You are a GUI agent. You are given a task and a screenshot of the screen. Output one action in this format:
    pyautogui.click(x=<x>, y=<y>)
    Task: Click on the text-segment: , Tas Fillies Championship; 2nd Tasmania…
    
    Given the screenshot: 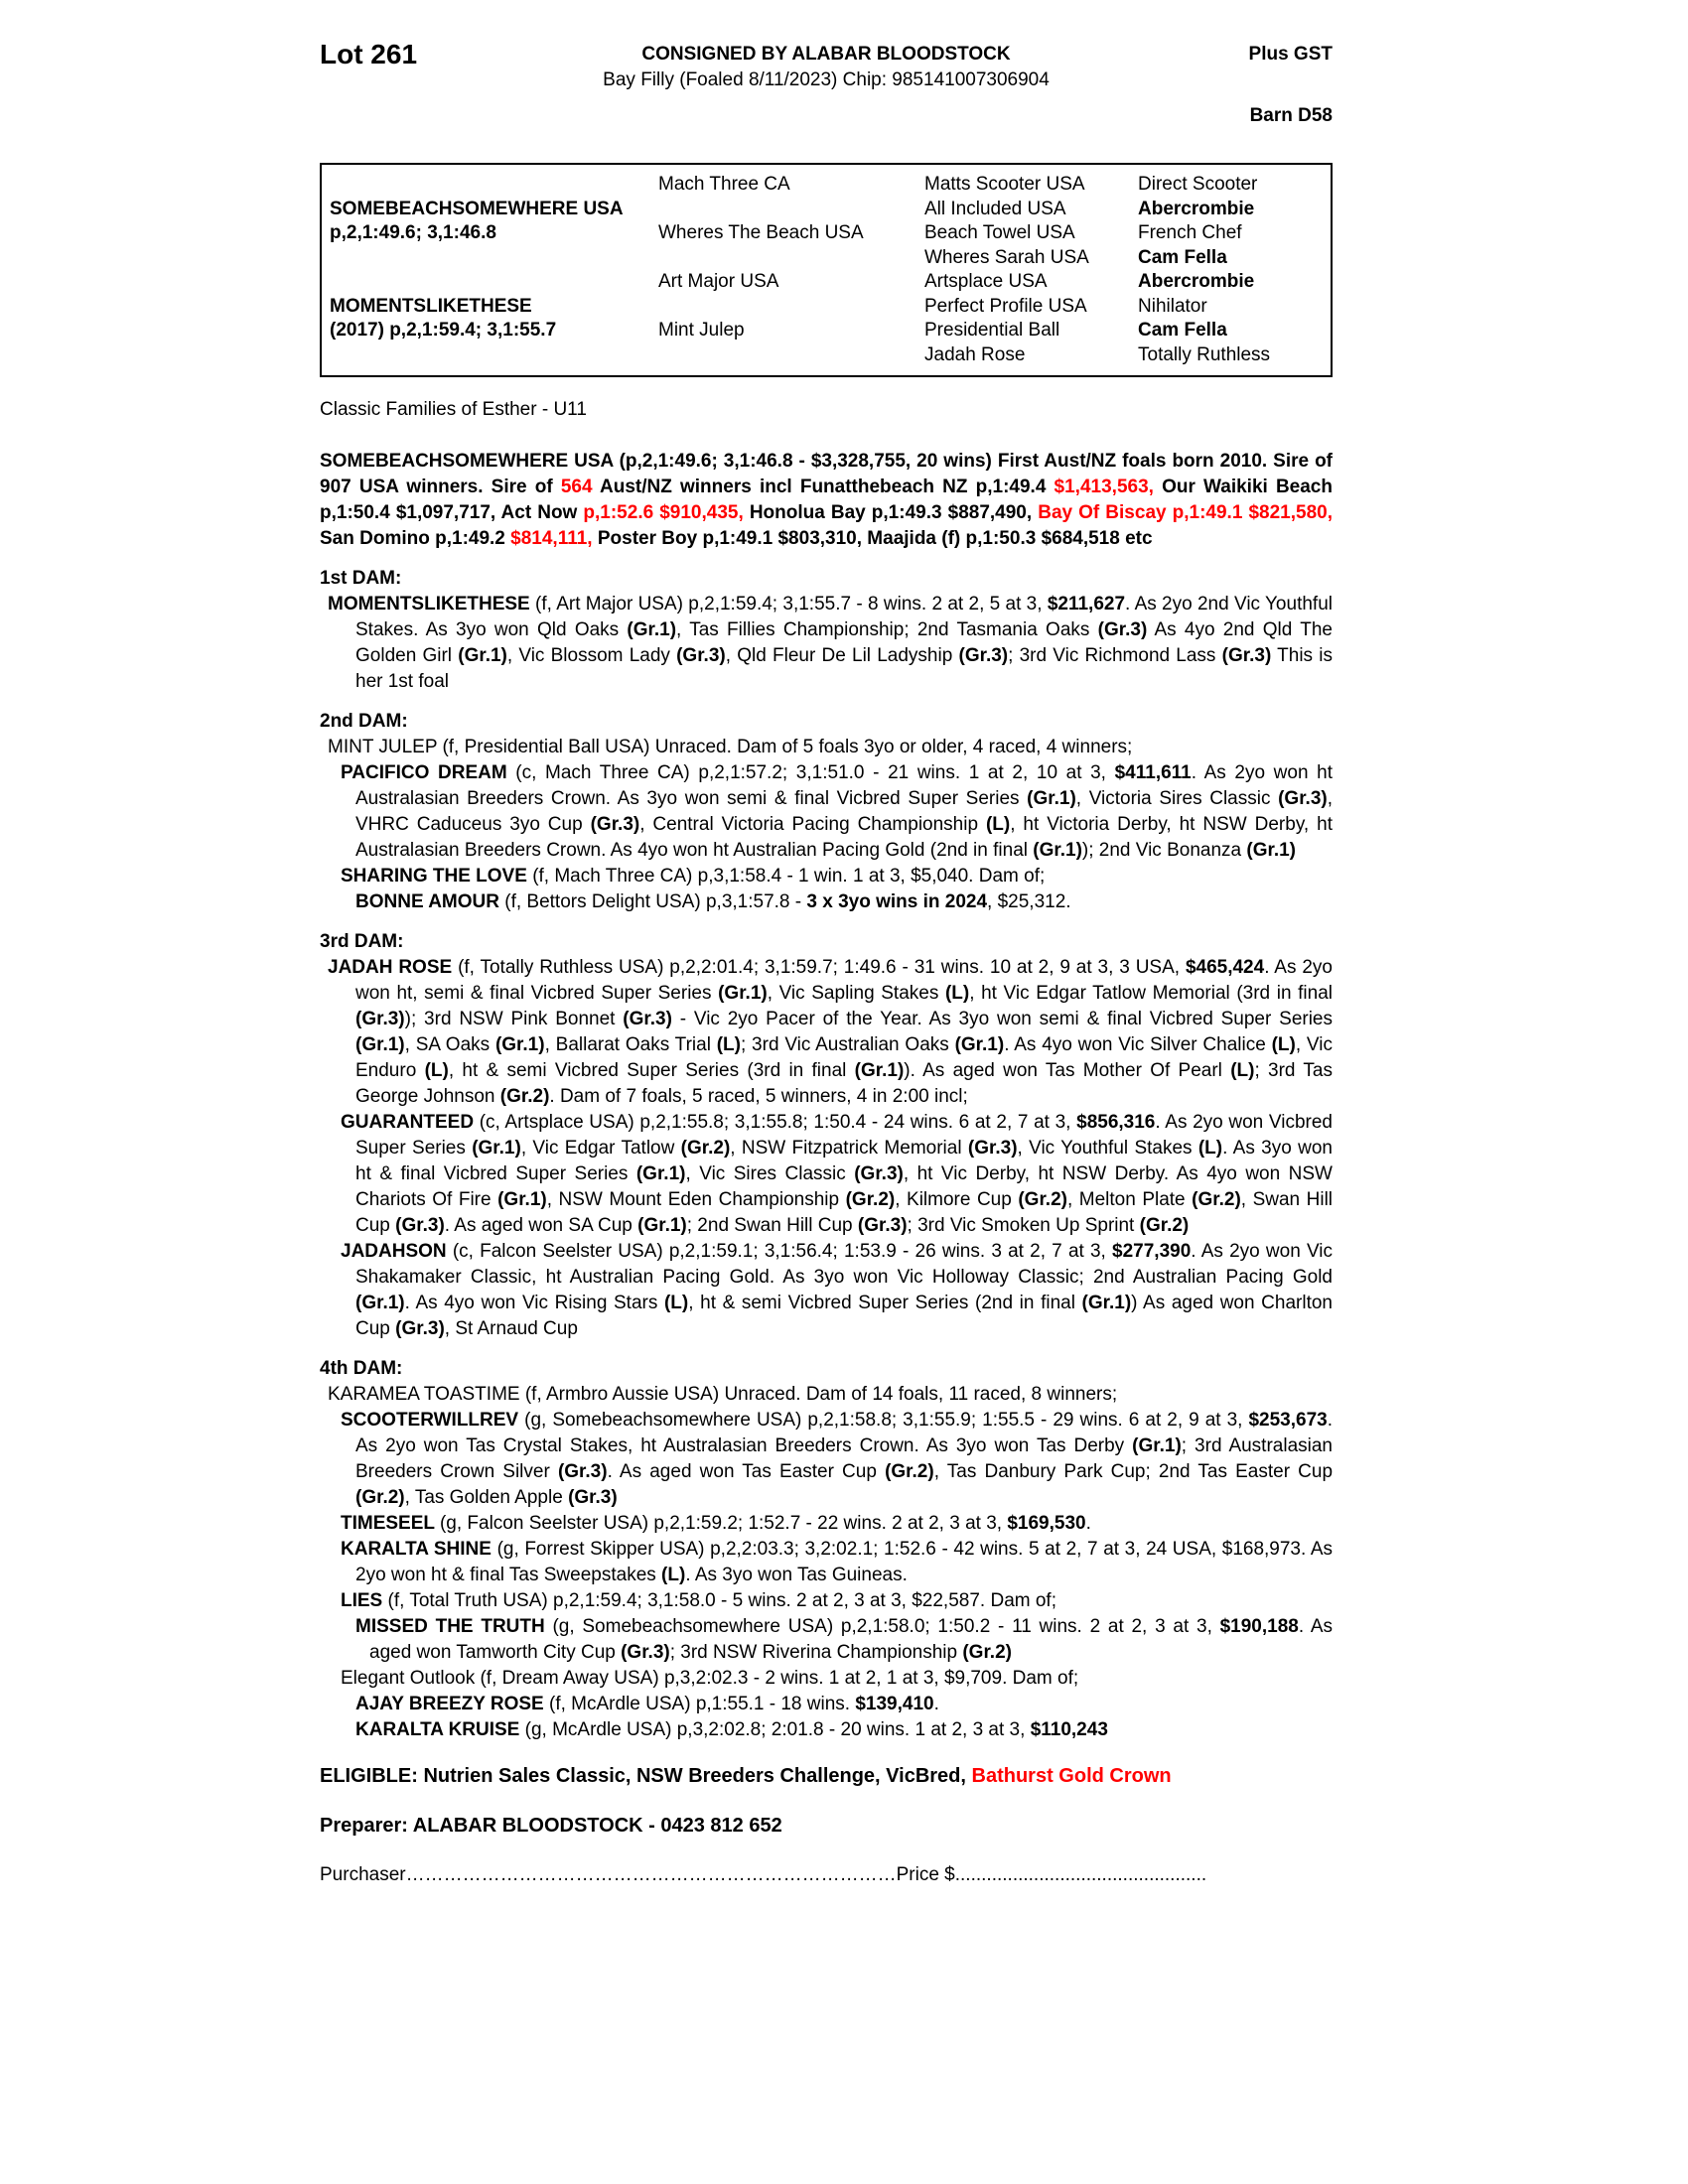 What is the action you would take?
    pyautogui.click(x=887, y=629)
    